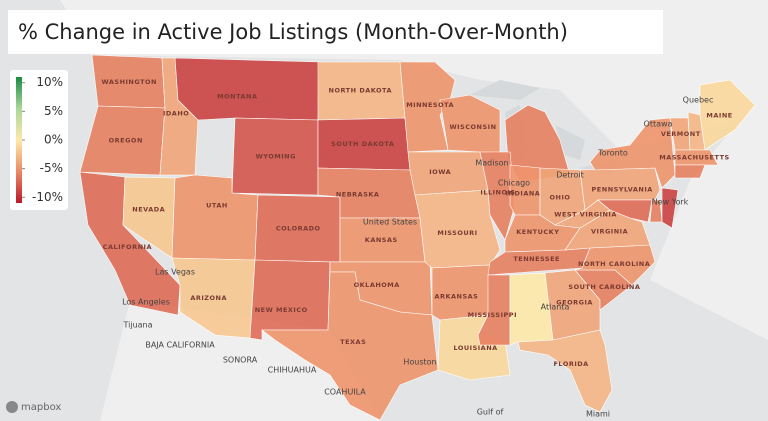  I want to click on state-label: NEBRASKA, so click(358, 194).